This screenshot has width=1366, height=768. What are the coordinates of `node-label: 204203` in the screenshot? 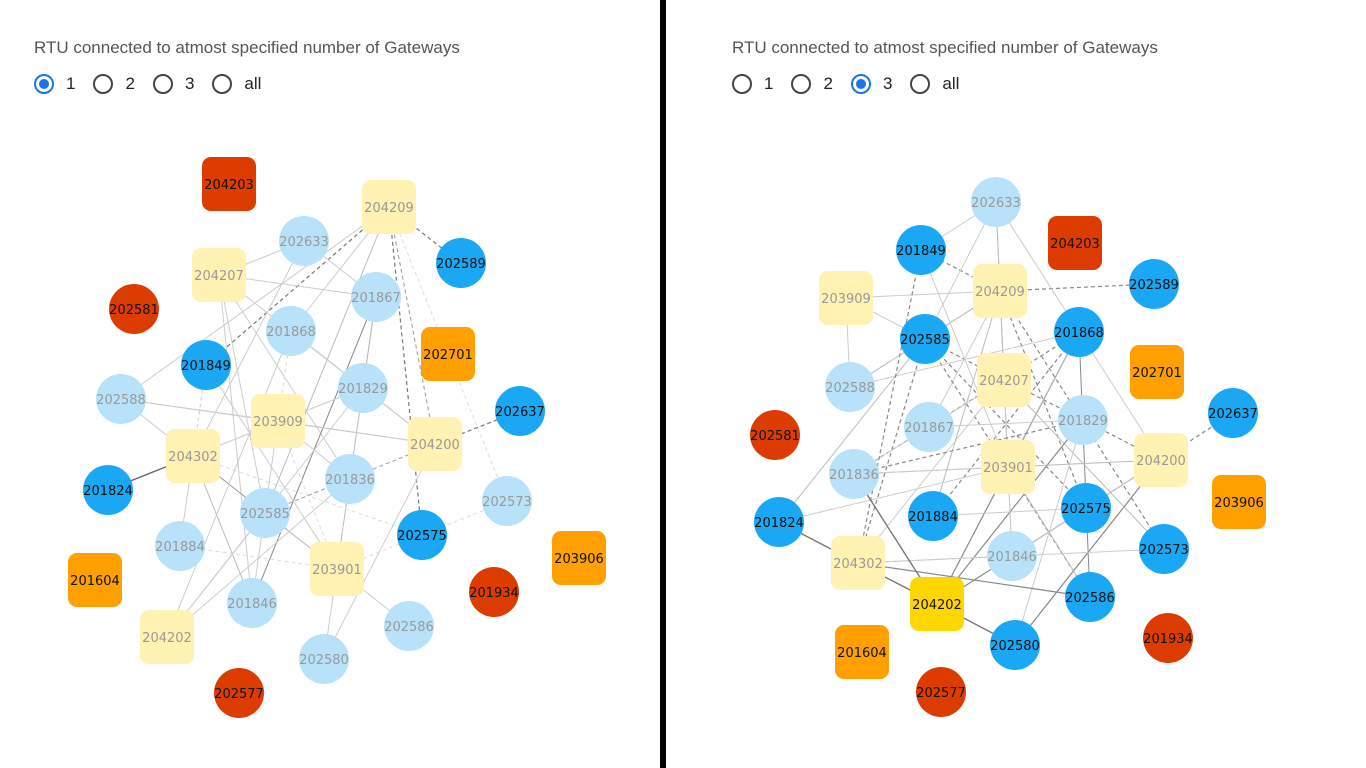 It's located at (229, 185).